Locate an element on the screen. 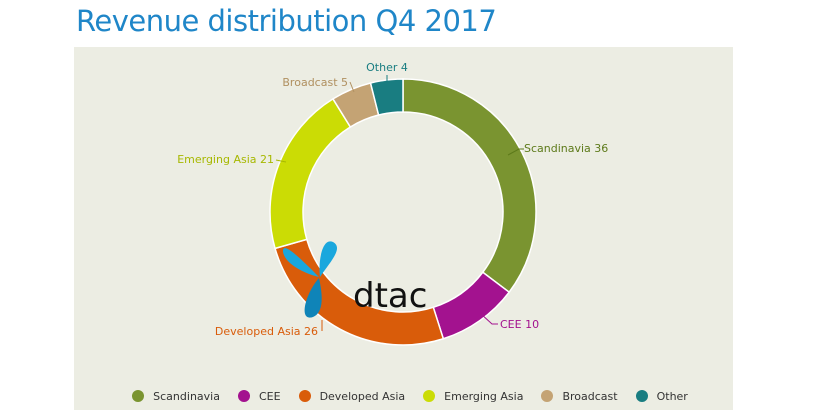  donut-slice-scandinavia is located at coordinates (469, 186).